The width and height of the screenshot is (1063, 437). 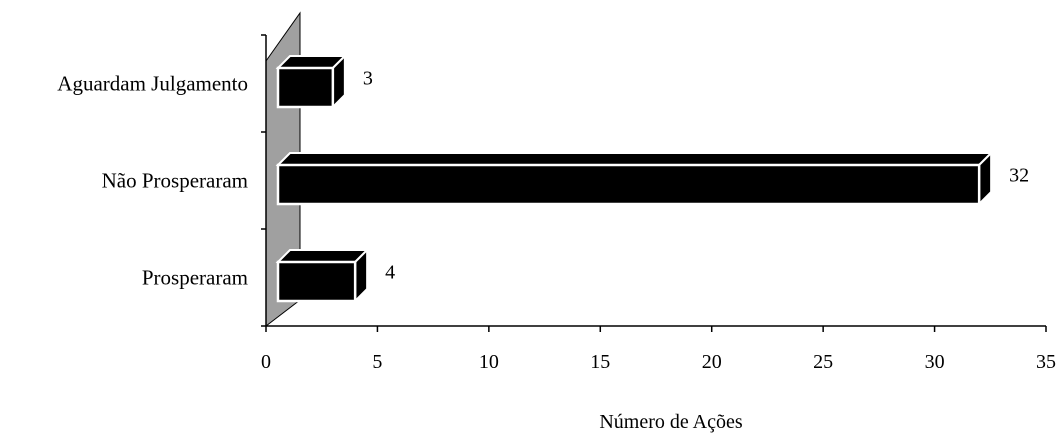 I want to click on x-axis-ticks: 0 5 10 15 20 25 30 35, so click(x=658, y=349).